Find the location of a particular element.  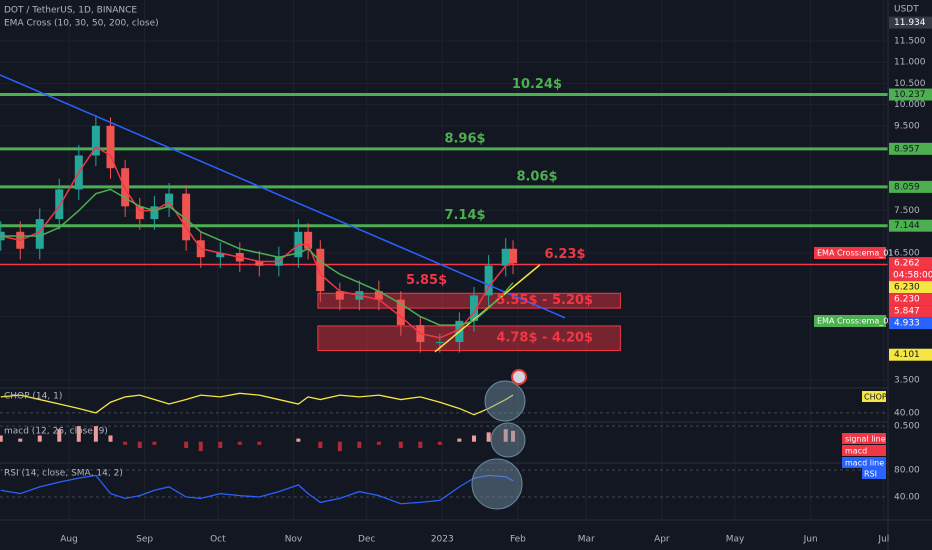

x-tick-label: Mar is located at coordinates (586, 540).